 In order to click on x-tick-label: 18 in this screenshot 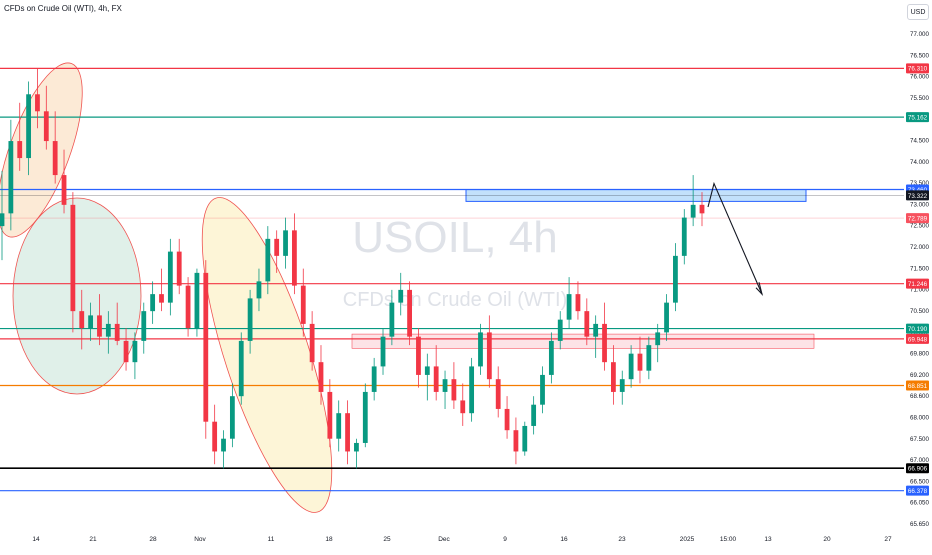, I will do `click(329, 539)`.